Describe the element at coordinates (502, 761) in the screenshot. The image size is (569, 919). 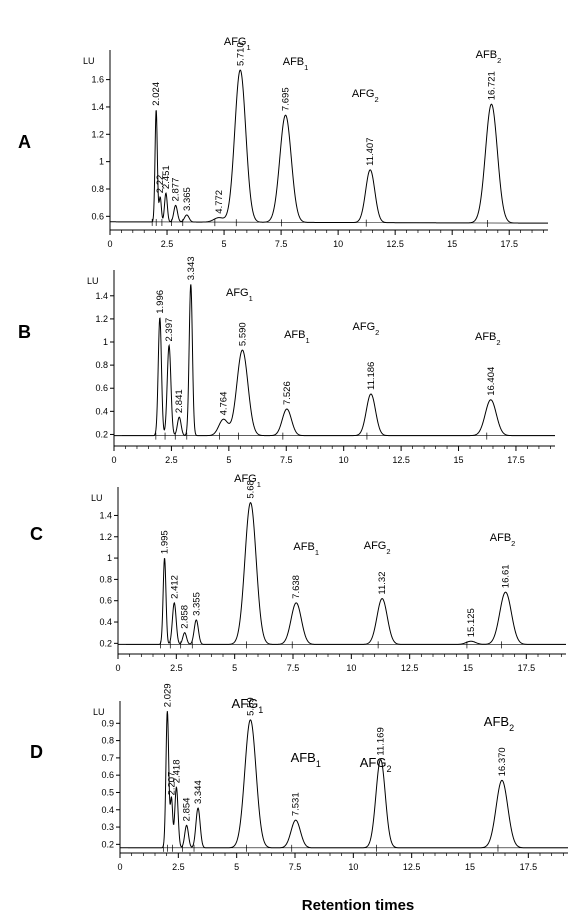
I see `peak-rt-label: 16.370` at that location.